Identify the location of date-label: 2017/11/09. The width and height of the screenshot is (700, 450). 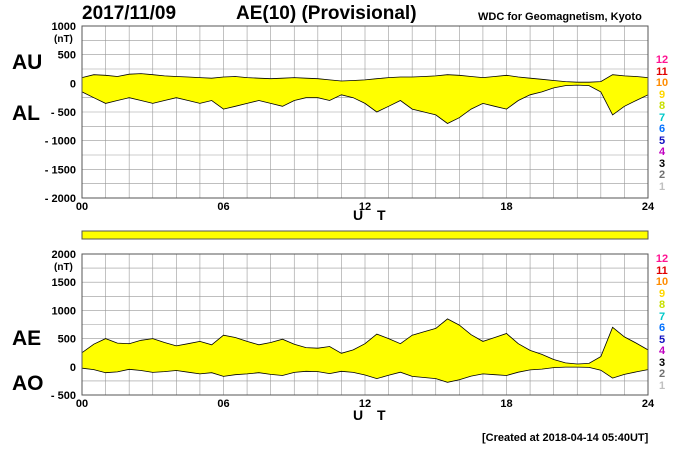
(129, 13).